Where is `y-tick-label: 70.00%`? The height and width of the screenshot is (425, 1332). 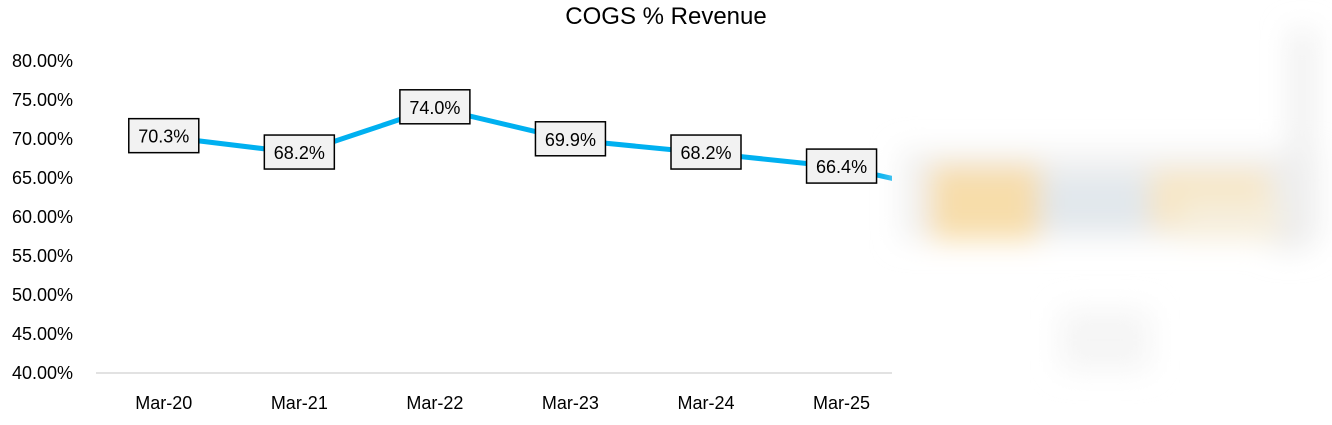 y-tick-label: 70.00% is located at coordinates (42, 139).